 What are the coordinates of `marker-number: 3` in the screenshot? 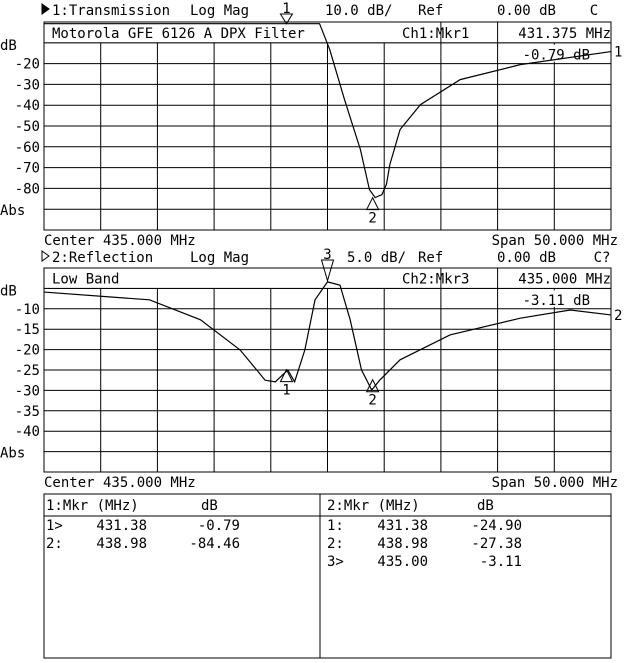 It's located at (327, 255).